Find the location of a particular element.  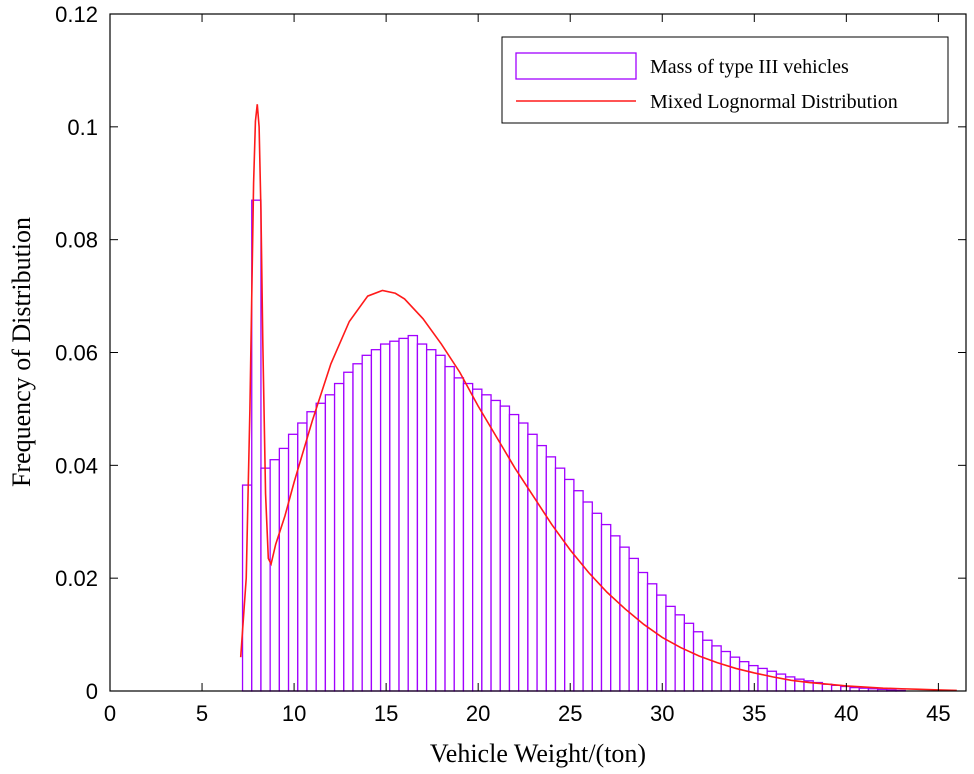

y-tick-label: 0 is located at coordinates (92, 691).